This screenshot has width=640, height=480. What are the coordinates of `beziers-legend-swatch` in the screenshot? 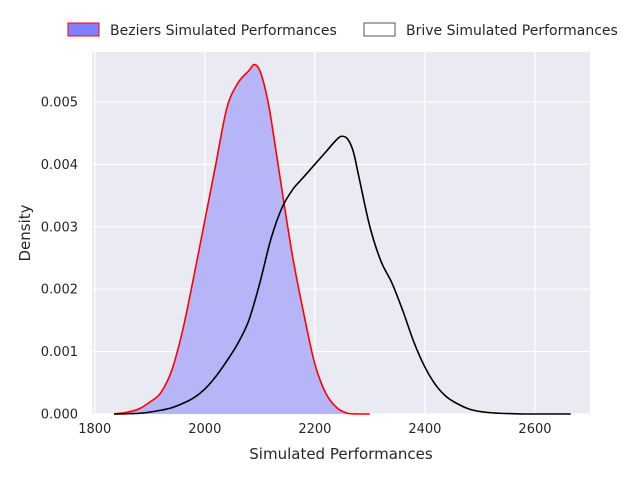 It's located at (83, 29).